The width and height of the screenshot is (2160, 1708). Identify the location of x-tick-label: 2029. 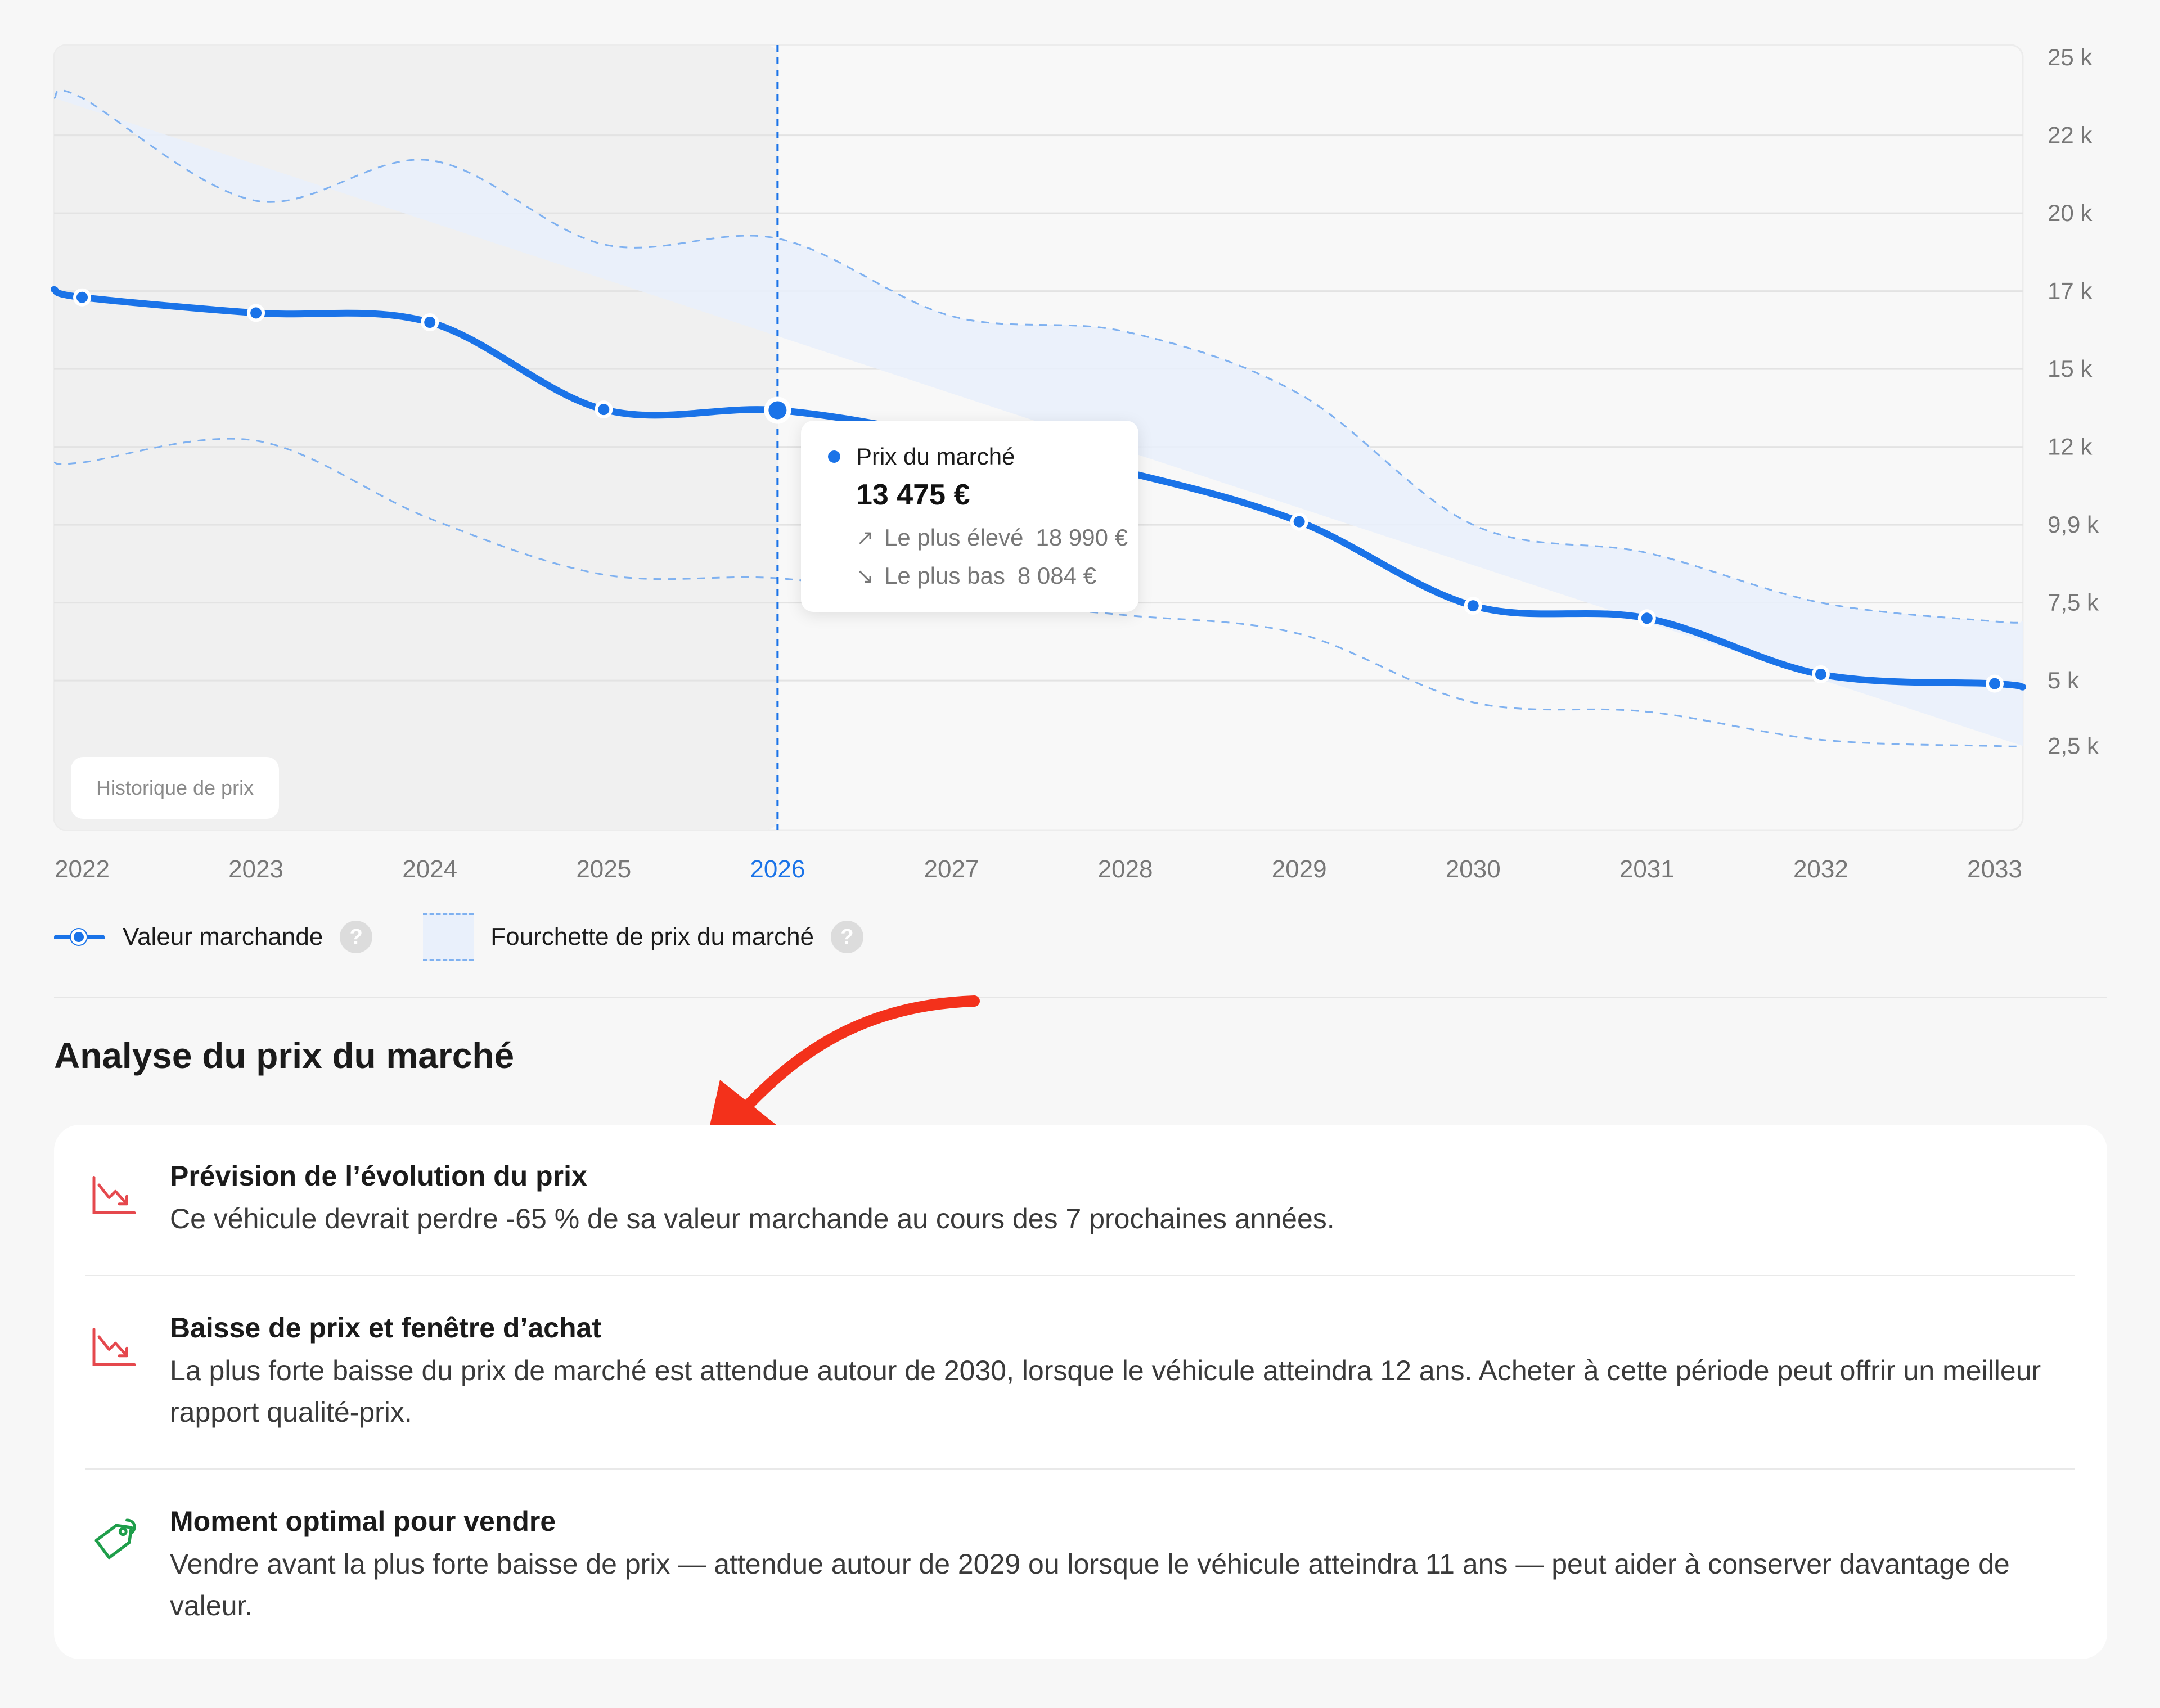
(1299, 869).